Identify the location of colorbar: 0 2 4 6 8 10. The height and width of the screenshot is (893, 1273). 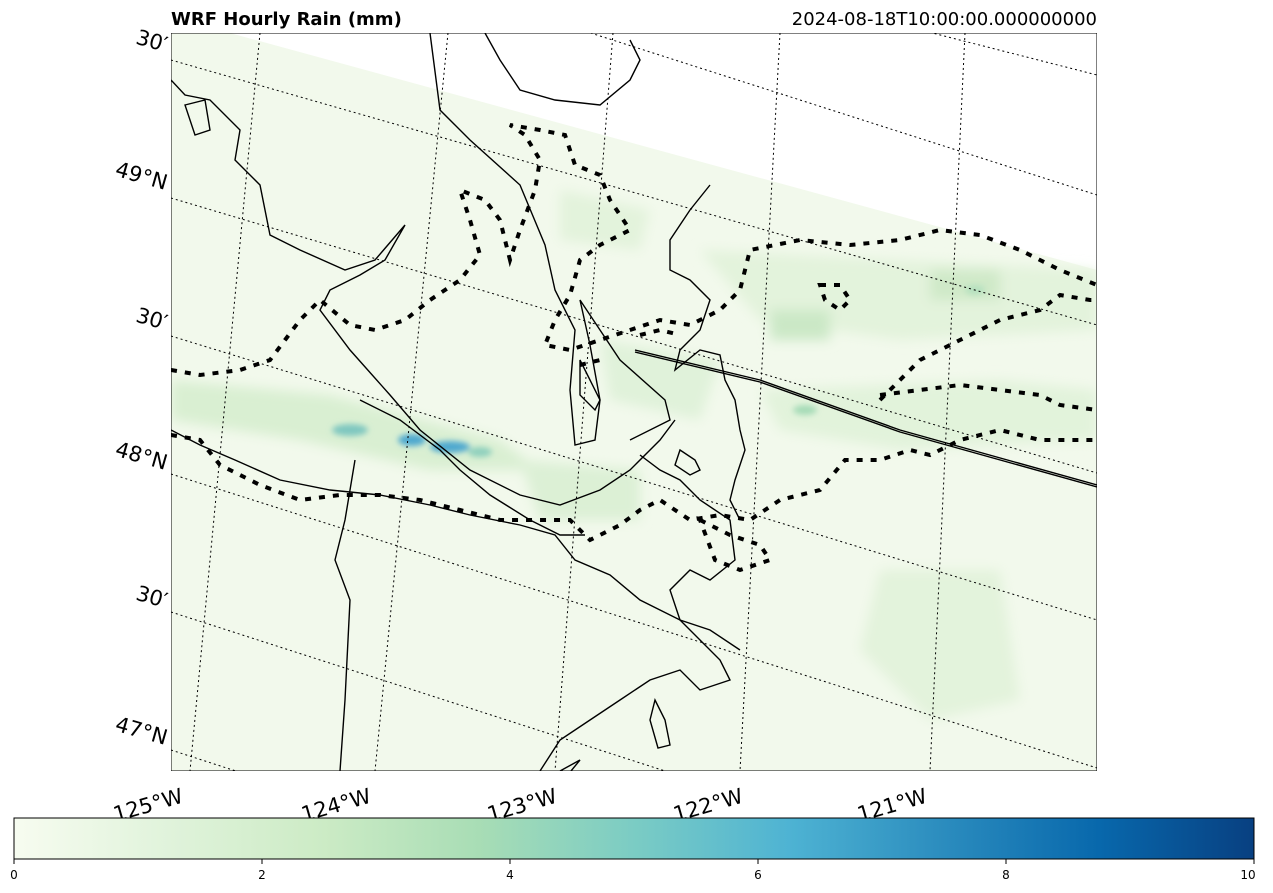
(633, 849).